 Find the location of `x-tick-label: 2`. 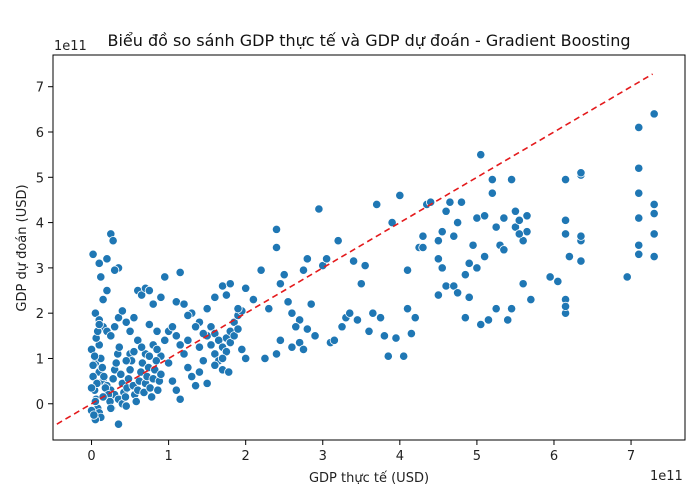

x-tick-label: 2 is located at coordinates (246, 456).